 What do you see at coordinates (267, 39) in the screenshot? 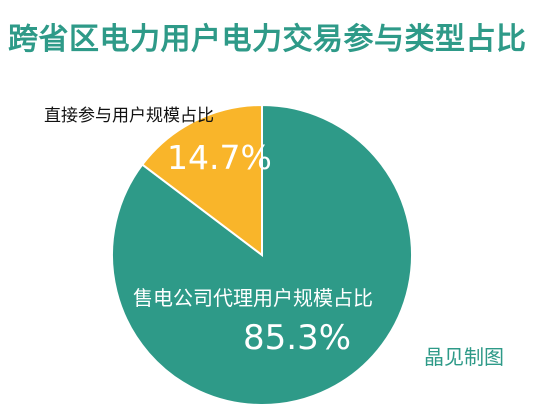
I see `chart-title: 跨省区电力用户电力交易参与类型占比` at bounding box center [267, 39].